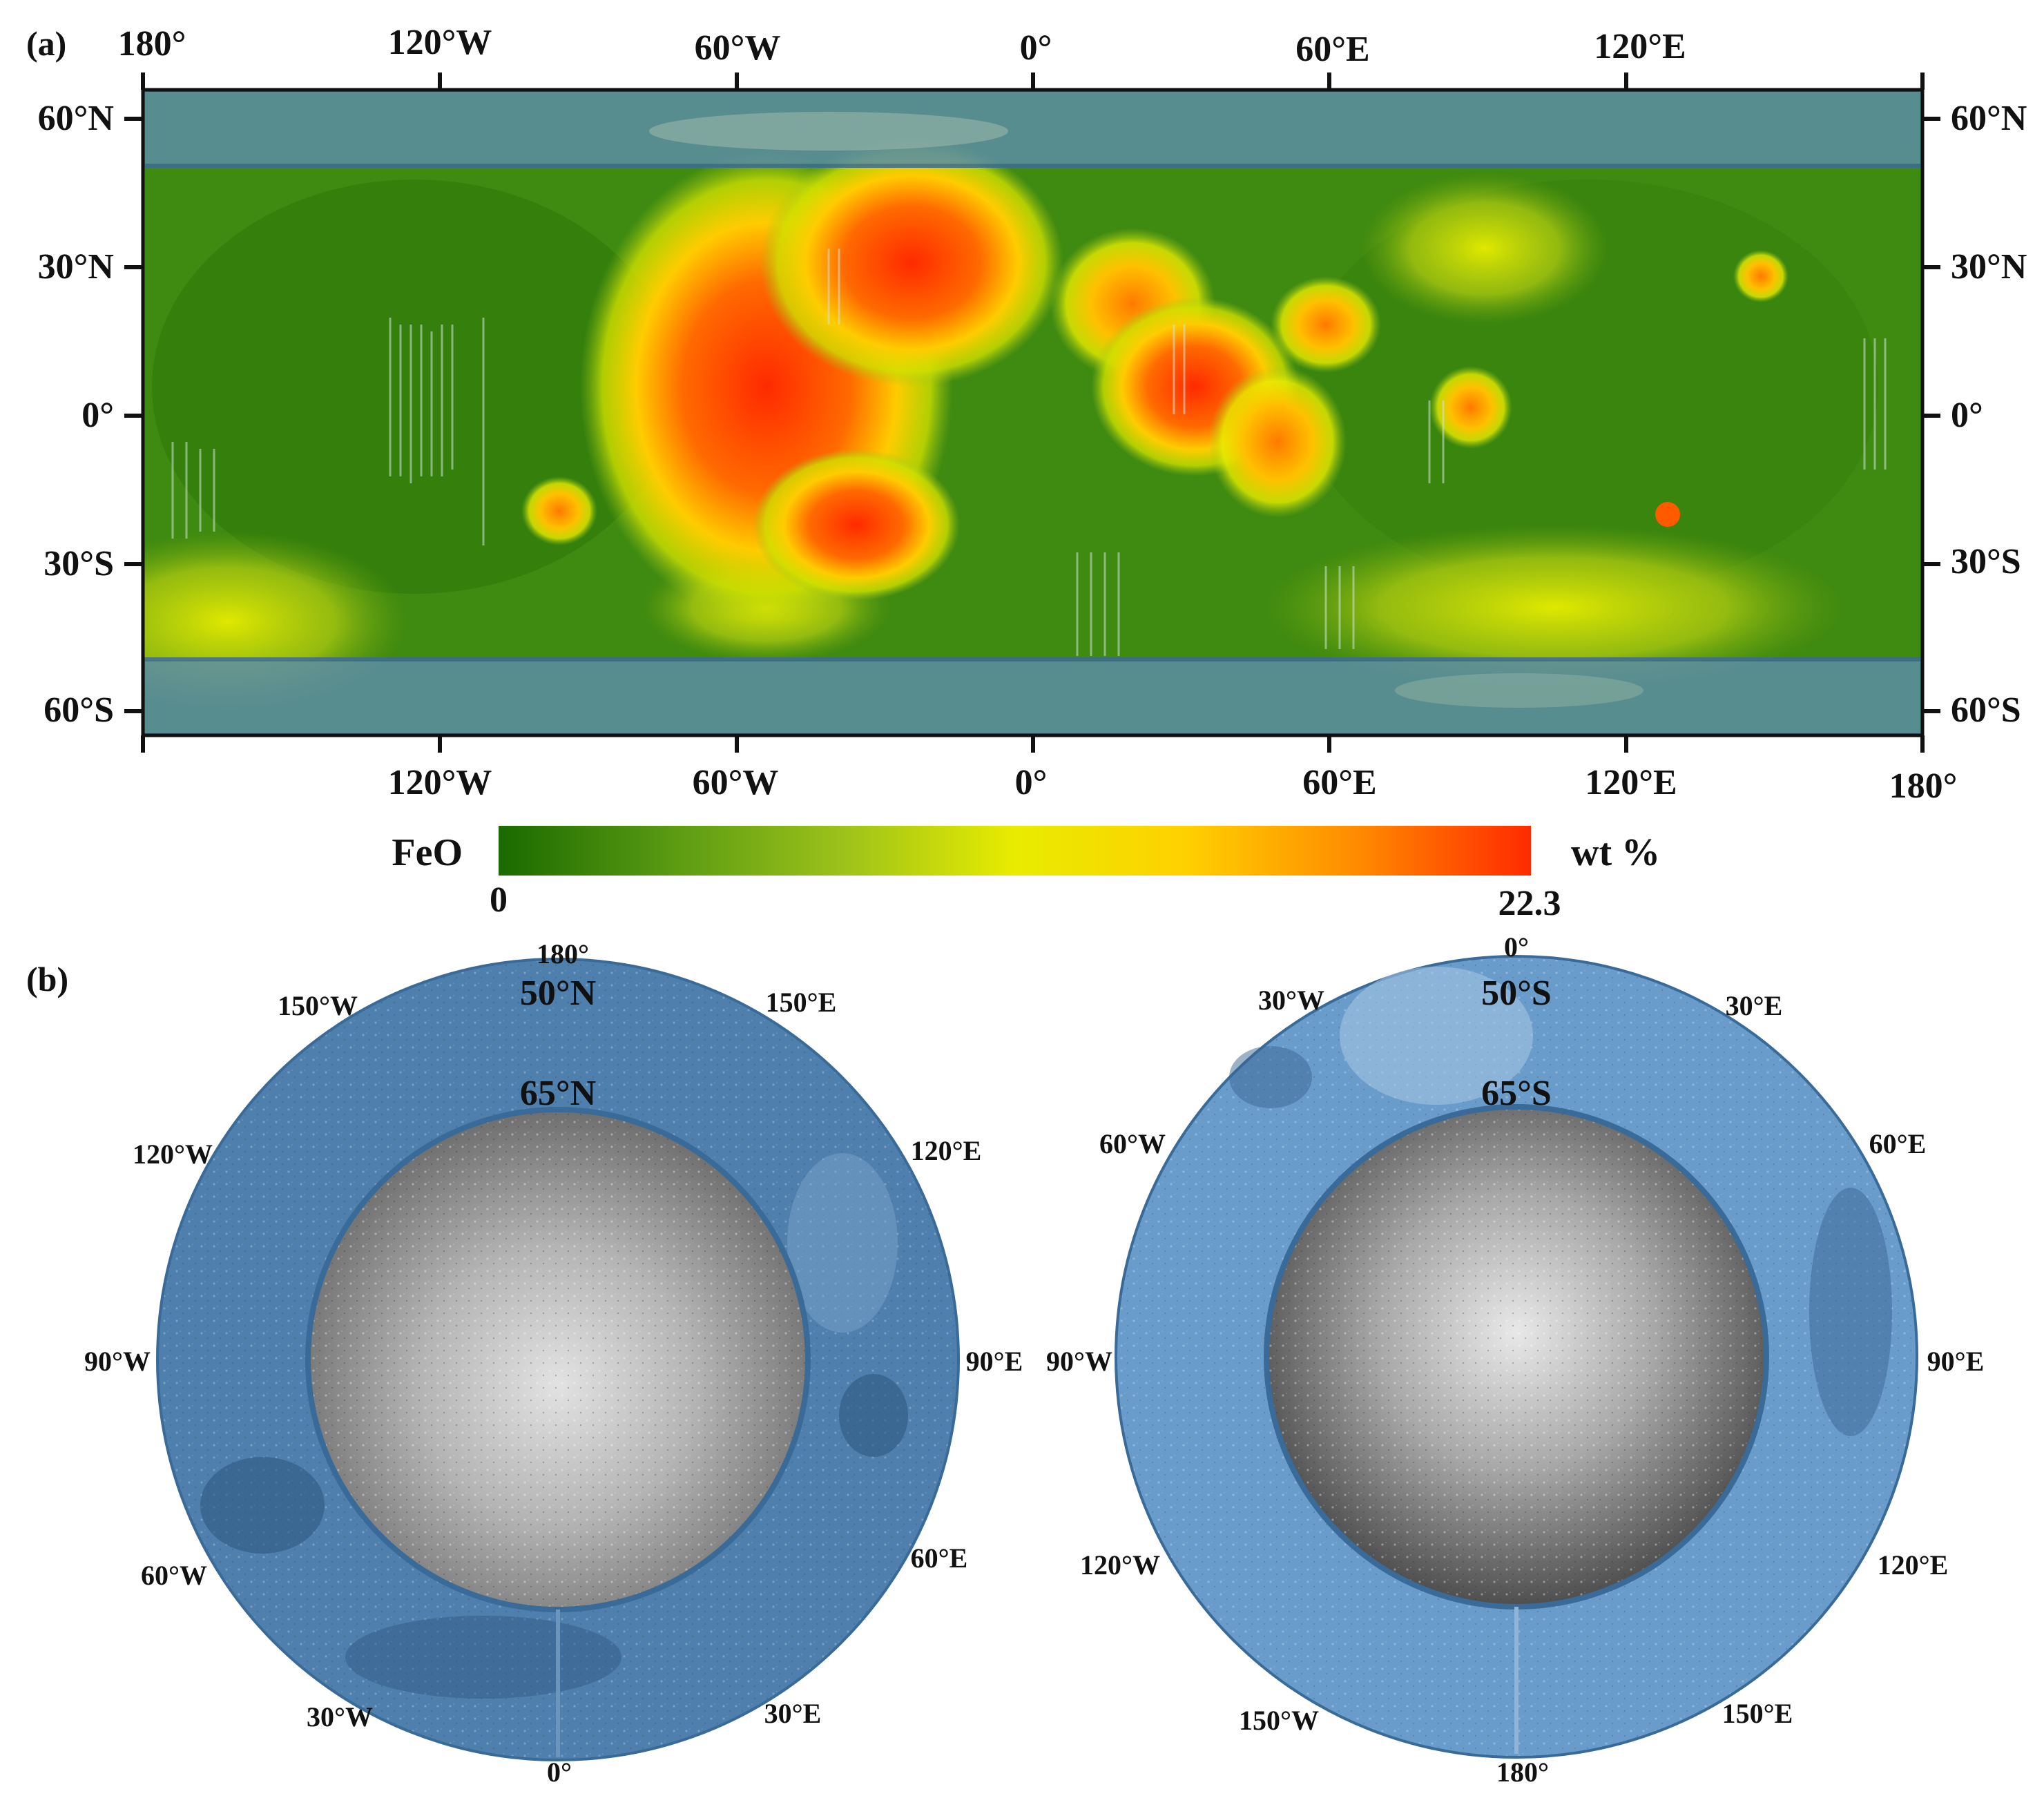  Describe the element at coordinates (1516, 947) in the screenshot. I see `south-lon-label: 0°` at that location.